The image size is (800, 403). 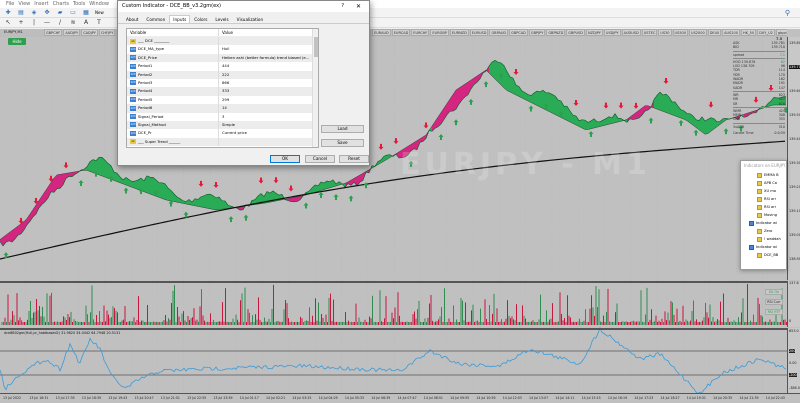 What do you see at coordinates (228, 124) in the screenshot?
I see `value-cell: Simple` at bounding box center [228, 124].